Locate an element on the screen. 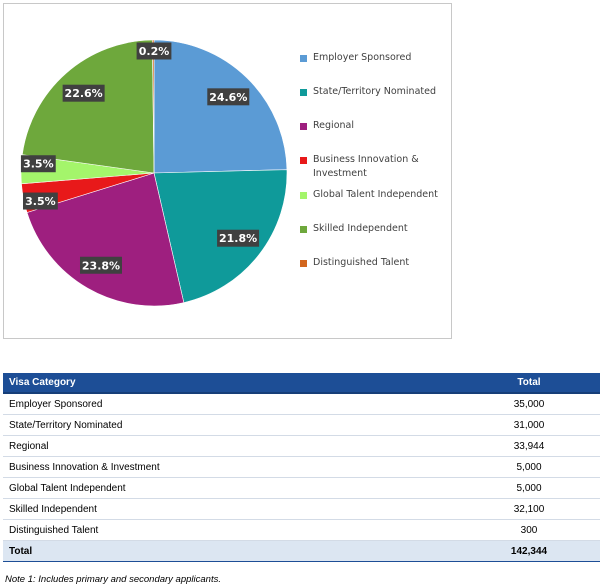  table-row: State/Territory Nominated 31,000 is located at coordinates (301, 425).